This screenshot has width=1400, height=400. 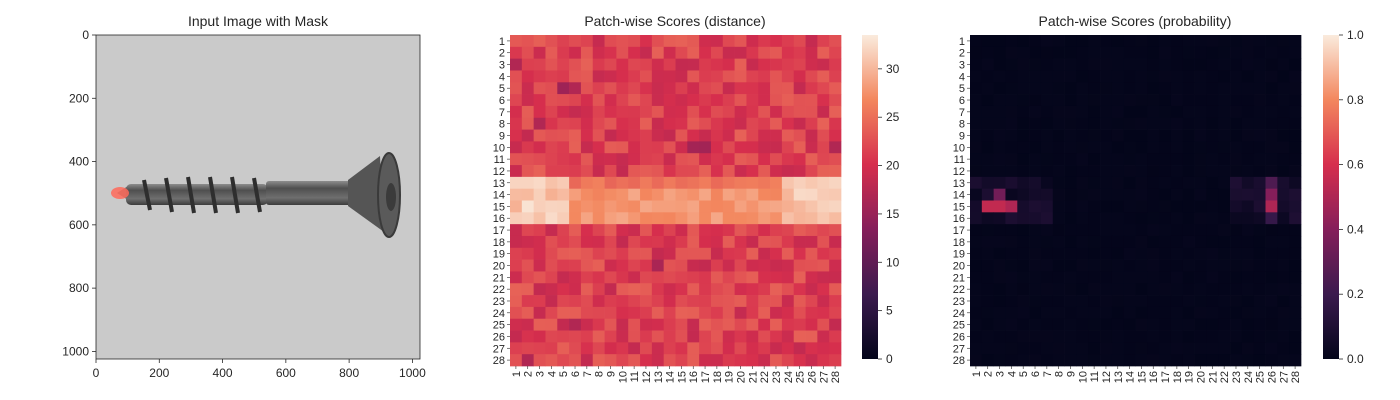 What do you see at coordinates (1272, 377) in the screenshot?
I see `probability-heatmap-x-tick-label: 26` at bounding box center [1272, 377].